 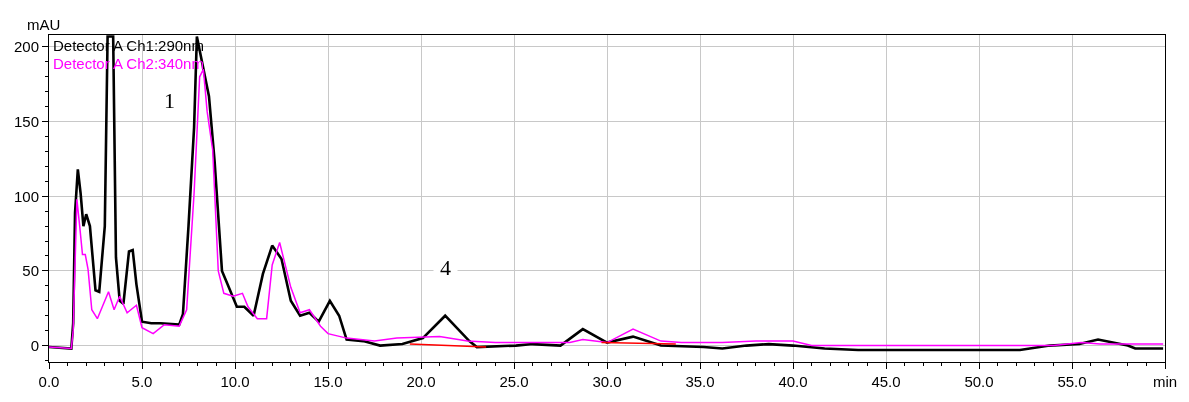 I want to click on y-tick-label: 50, so click(x=30, y=271).